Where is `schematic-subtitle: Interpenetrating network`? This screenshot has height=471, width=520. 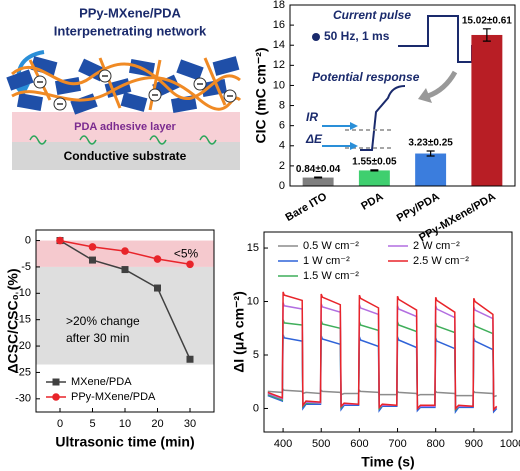
schematic-subtitle: Interpenetrating network is located at coordinates (130, 30).